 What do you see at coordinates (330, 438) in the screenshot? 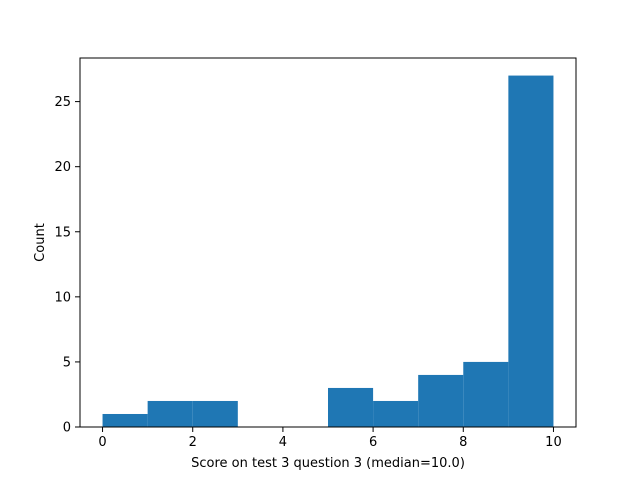
I see `x-axis-ticks: 0 2 4 6 8 10` at bounding box center [330, 438].